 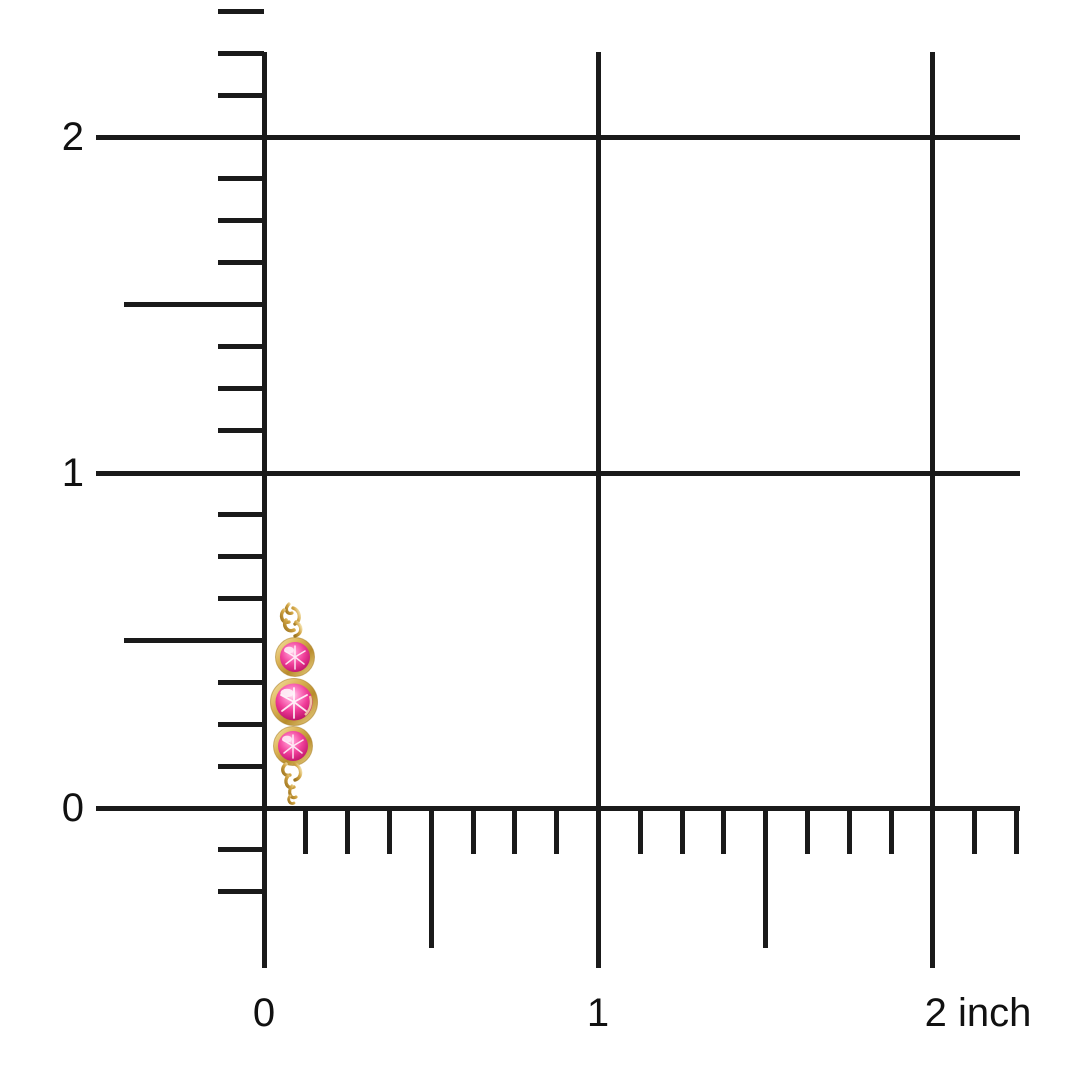 What do you see at coordinates (292, 783) in the screenshot?
I see `chain-link-bottom` at bounding box center [292, 783].